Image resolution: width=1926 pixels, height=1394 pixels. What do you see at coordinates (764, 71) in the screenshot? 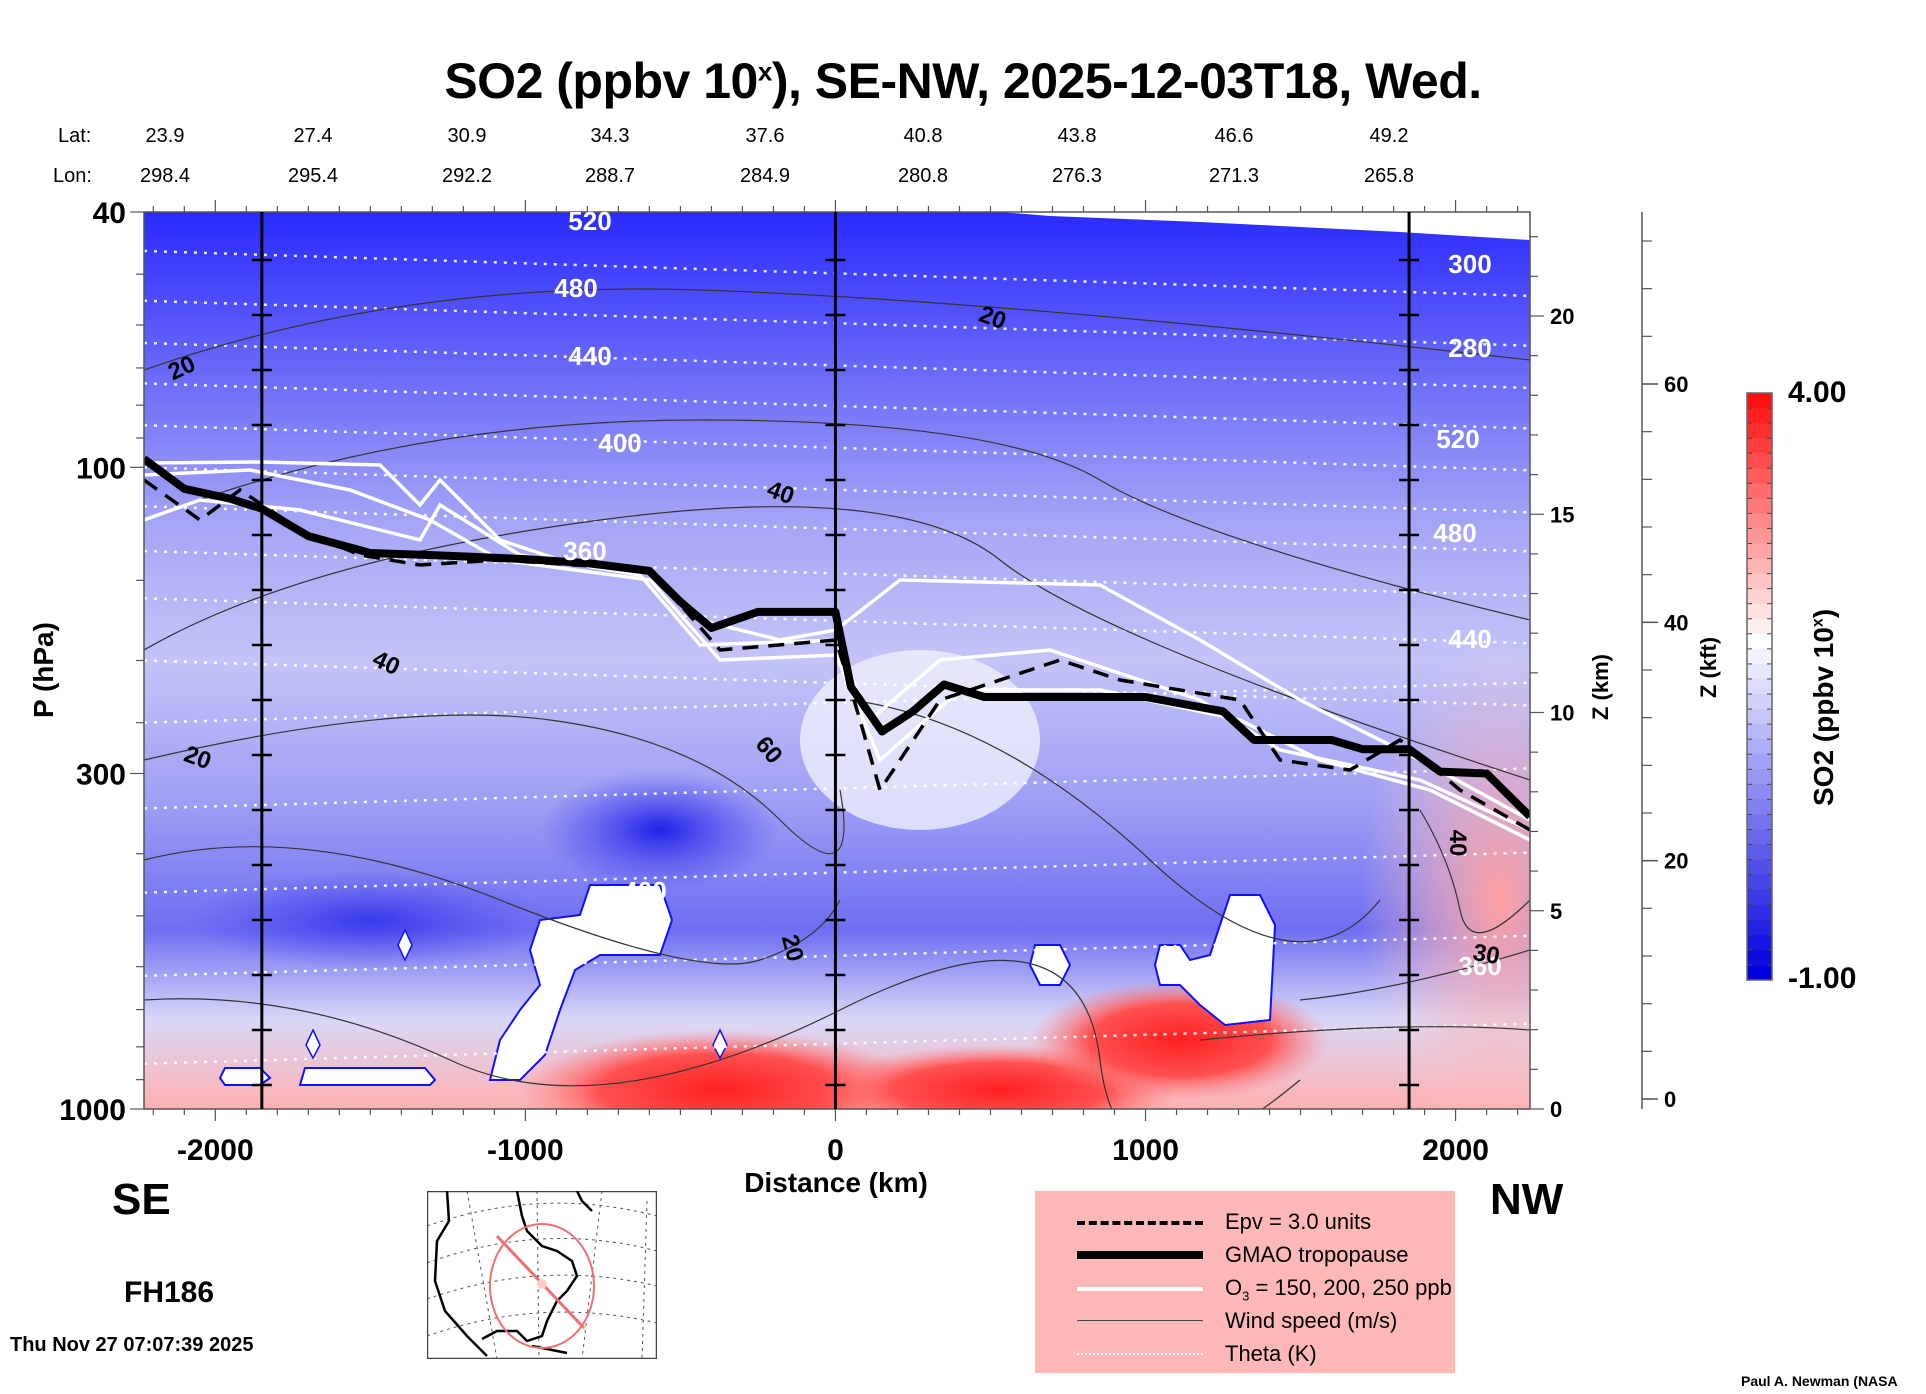
I see `title-superscript: x` at bounding box center [764, 71].